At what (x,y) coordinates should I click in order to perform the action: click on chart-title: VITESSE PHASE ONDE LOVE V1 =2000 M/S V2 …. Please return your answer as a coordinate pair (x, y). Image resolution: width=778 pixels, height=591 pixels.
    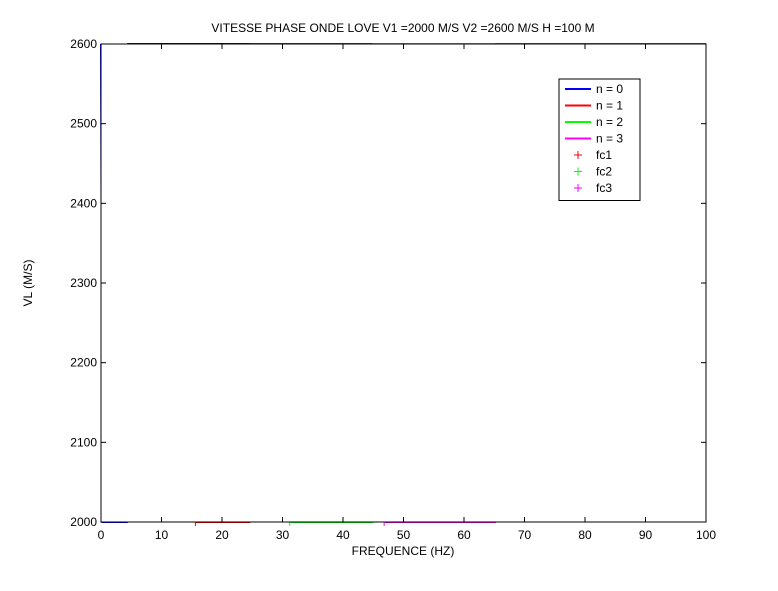
    Looking at the image, I should click on (402, 28).